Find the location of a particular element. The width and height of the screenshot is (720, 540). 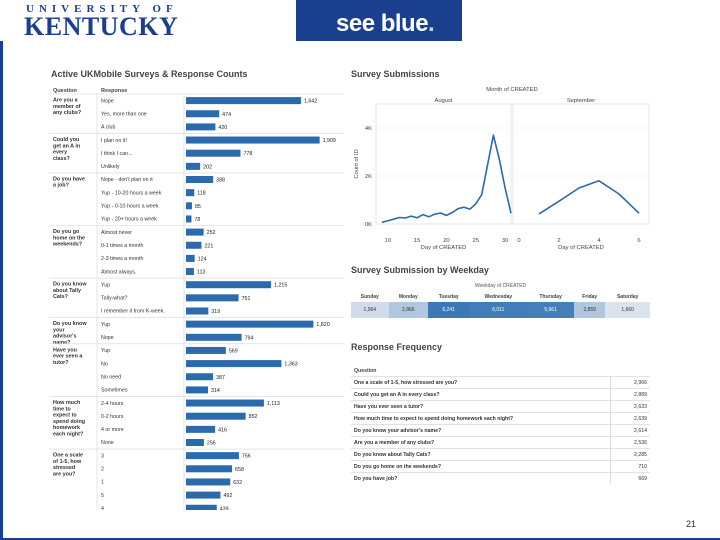

question-label: Could you get an A in every class? is located at coordinates (66, 149).